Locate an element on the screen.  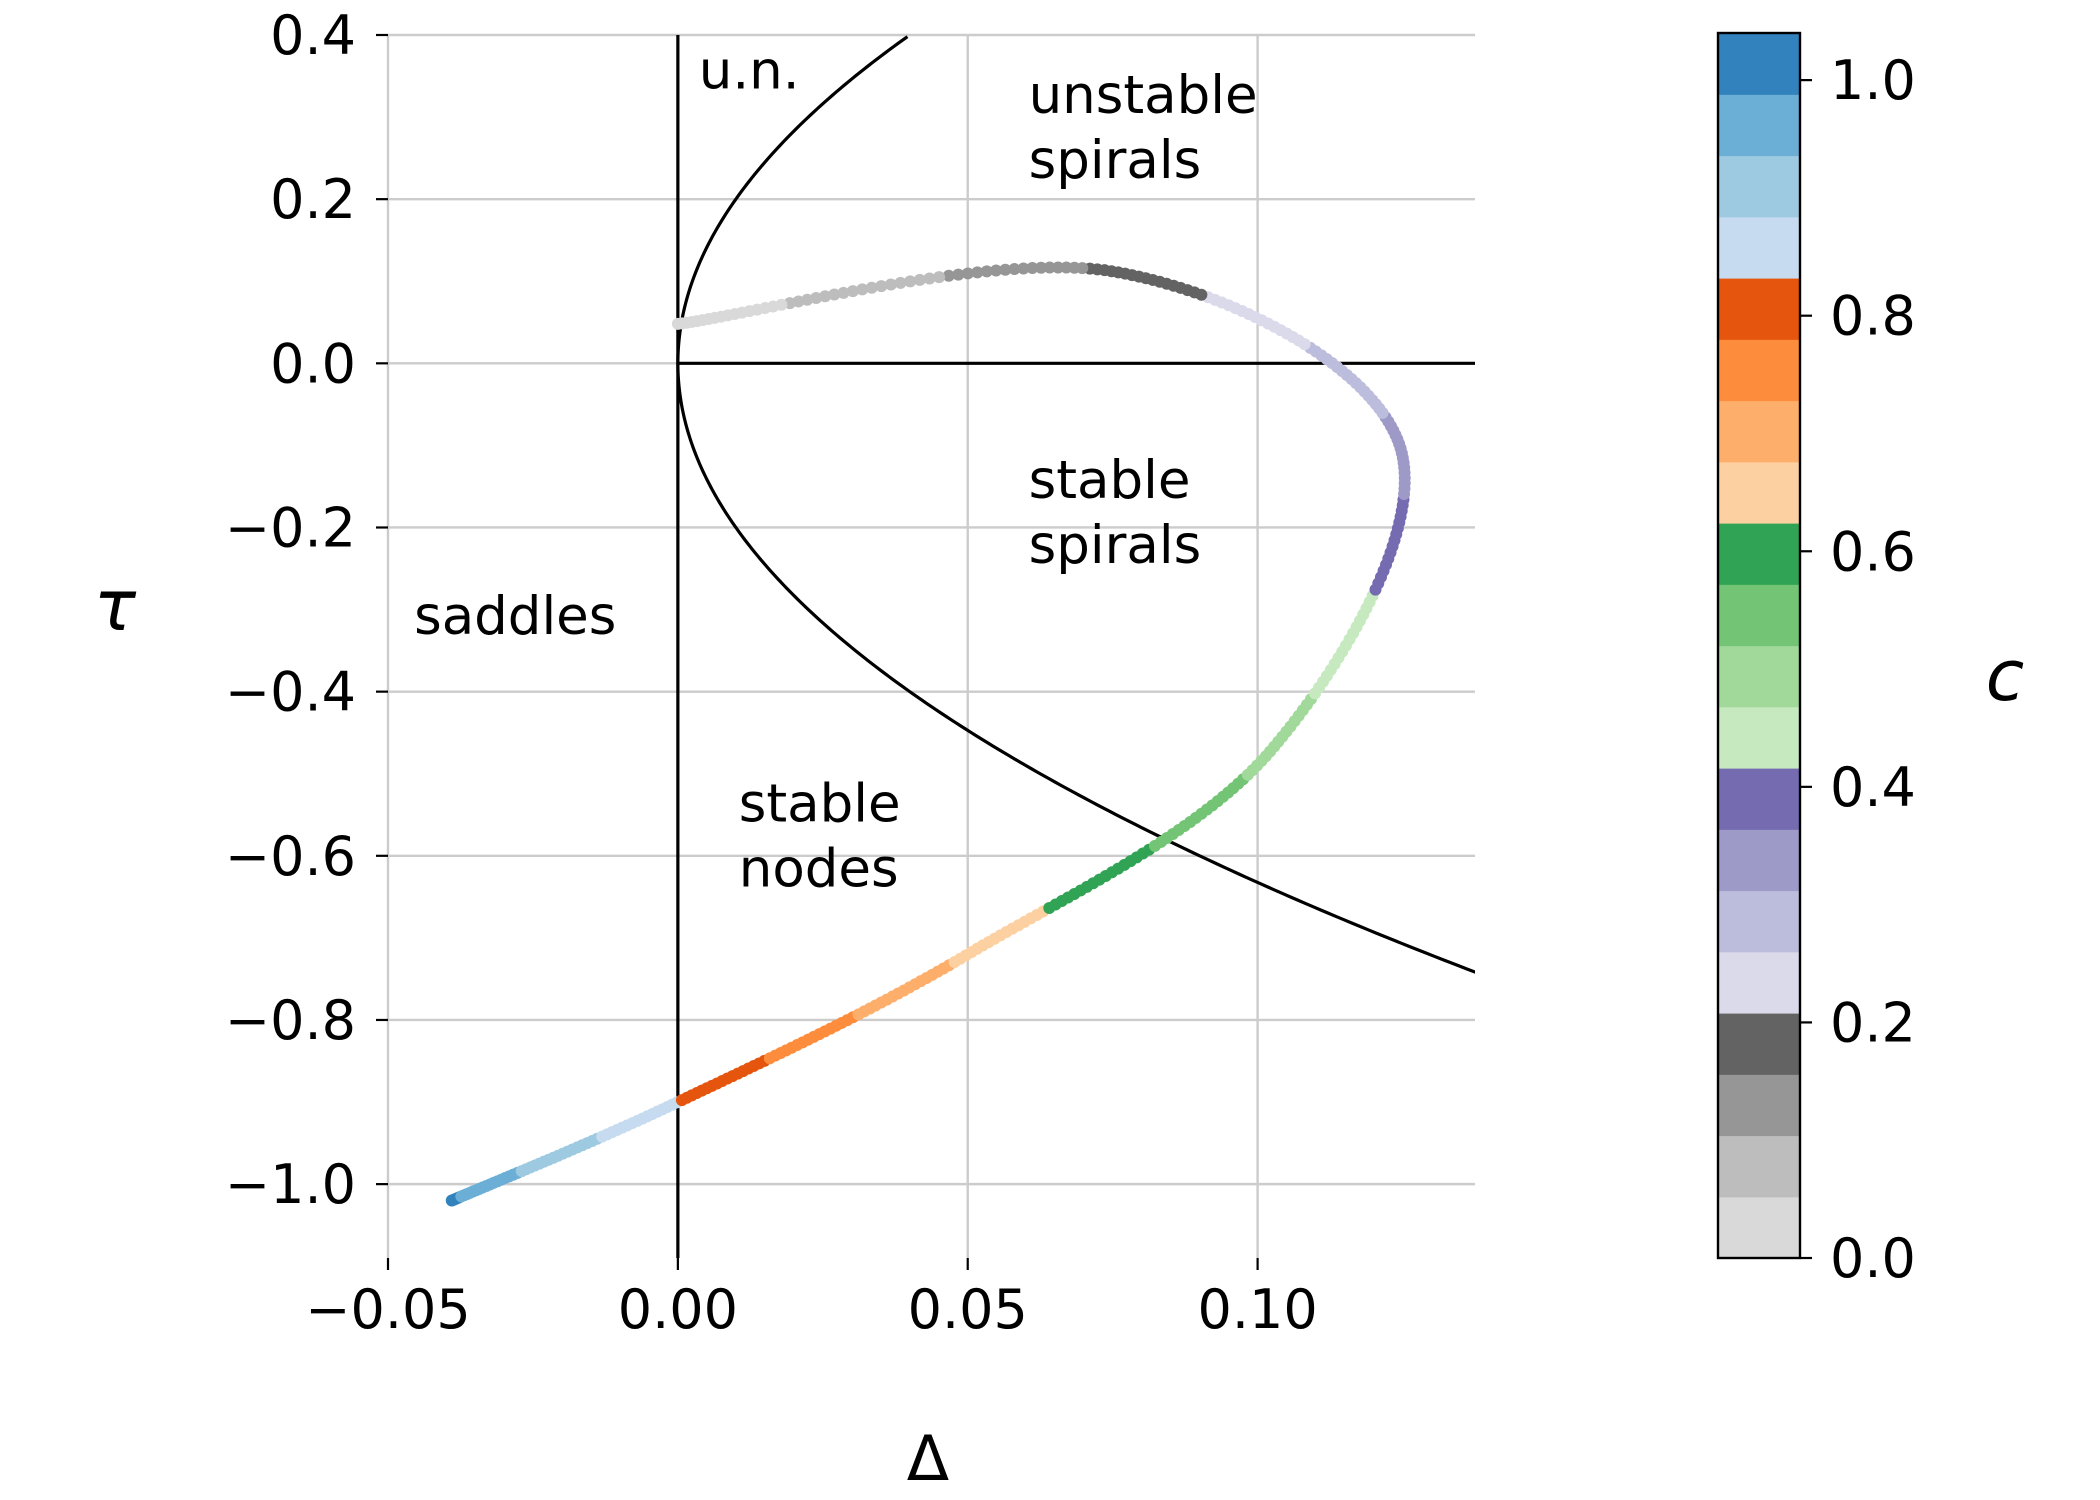
y-axis-label: τ is located at coordinates (115, 606).